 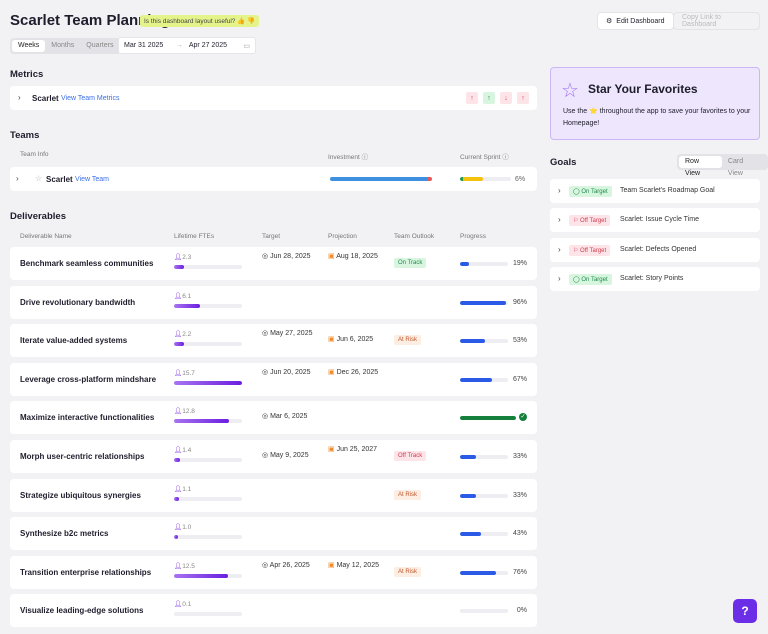 What do you see at coordinates (200, 21) in the screenshot?
I see `feedback-prompt: Is this dashboard layout useful? 👍 👎` at bounding box center [200, 21].